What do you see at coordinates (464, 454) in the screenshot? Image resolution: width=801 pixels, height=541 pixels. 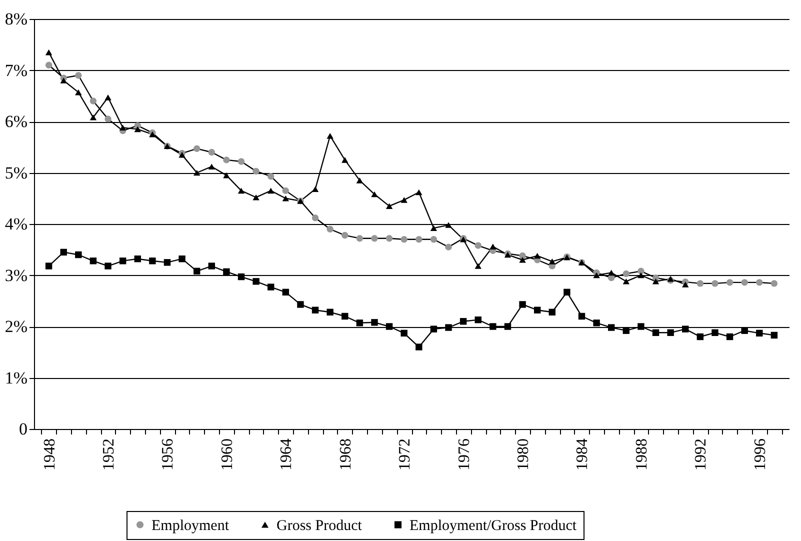 I see `x-tick-label: 1976` at bounding box center [464, 454].